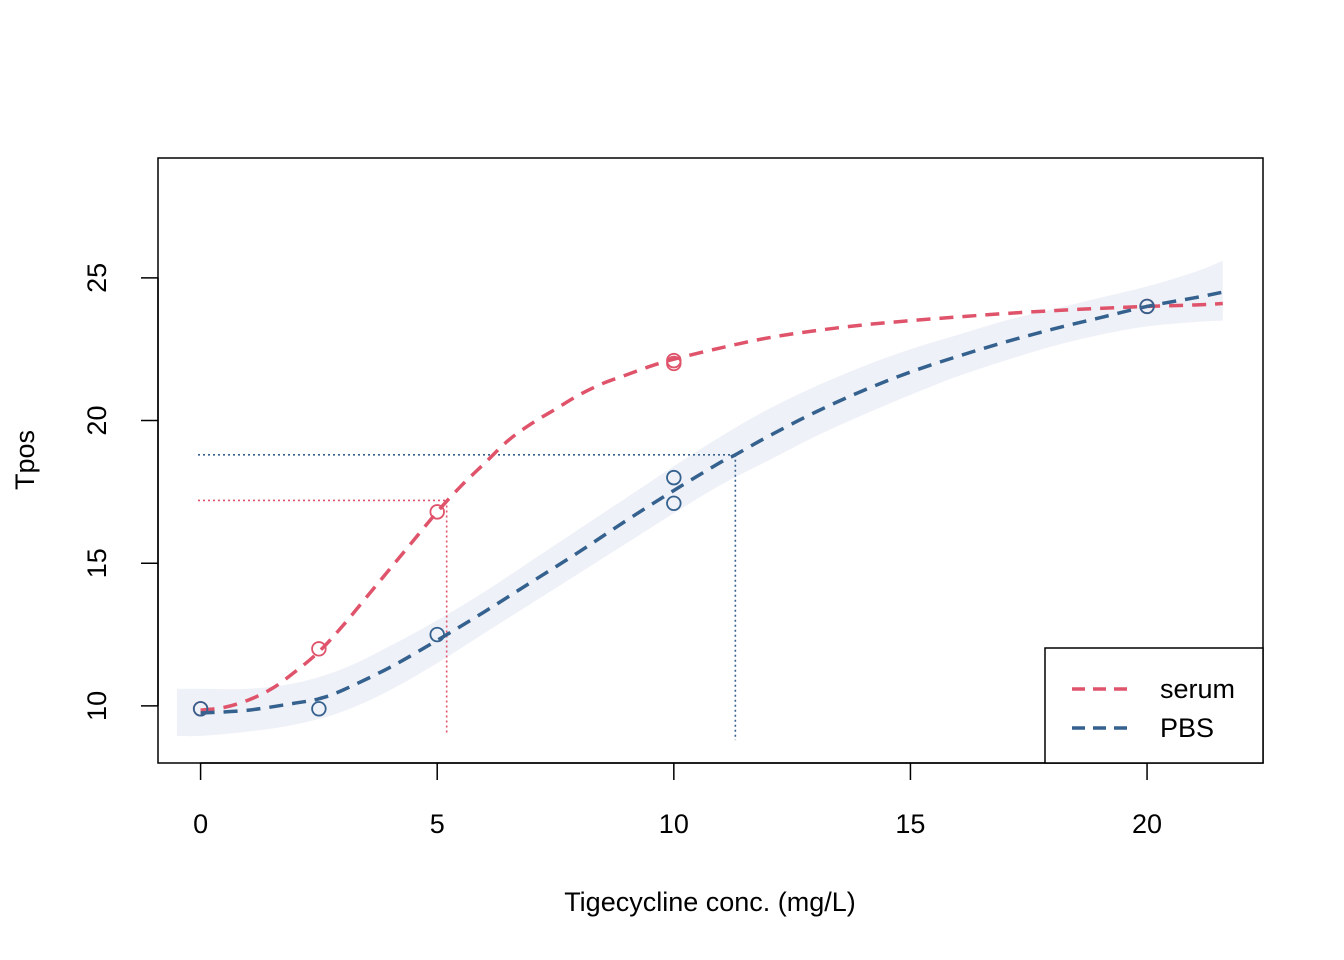 This screenshot has height=960, width=1344. Describe the element at coordinates (1147, 824) in the screenshot. I see `x-tick-label: 20` at that location.